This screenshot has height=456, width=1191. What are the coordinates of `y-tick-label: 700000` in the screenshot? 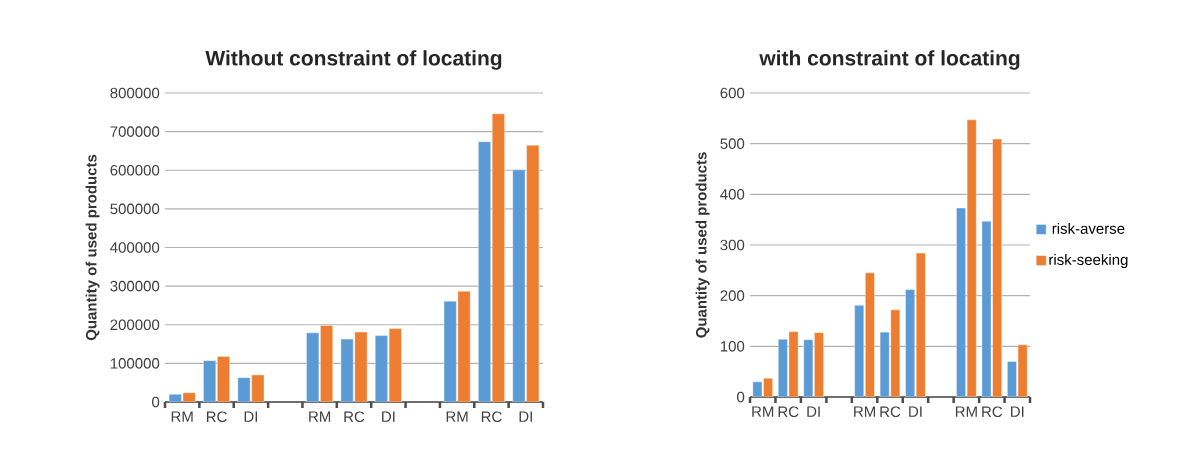 It's located at (135, 131).